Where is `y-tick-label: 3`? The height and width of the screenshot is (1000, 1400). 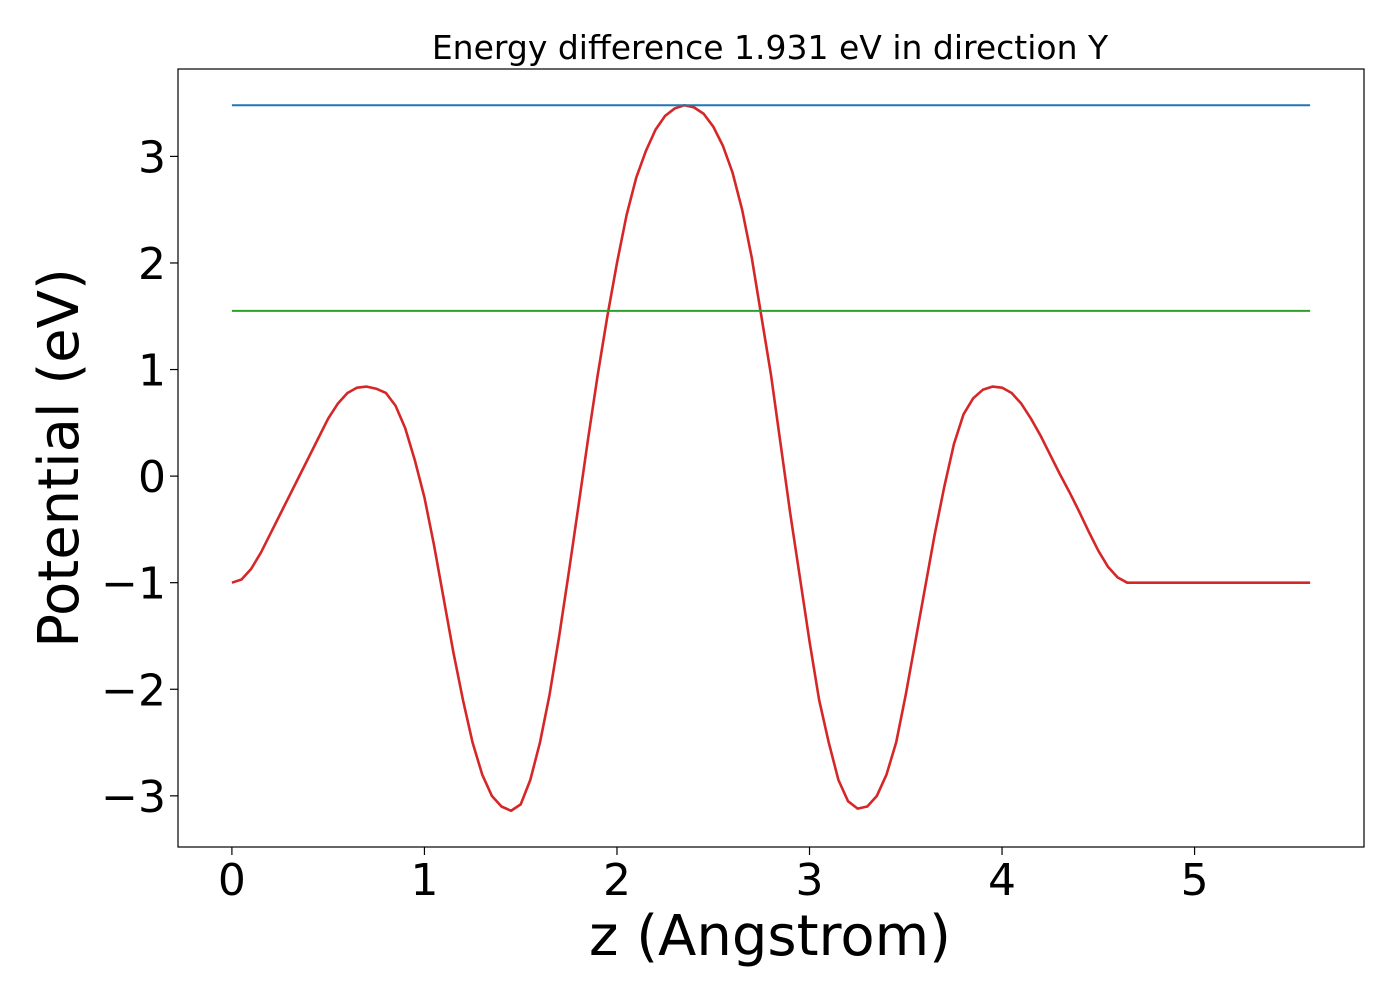
y-tick-label: 3 is located at coordinates (152, 157).